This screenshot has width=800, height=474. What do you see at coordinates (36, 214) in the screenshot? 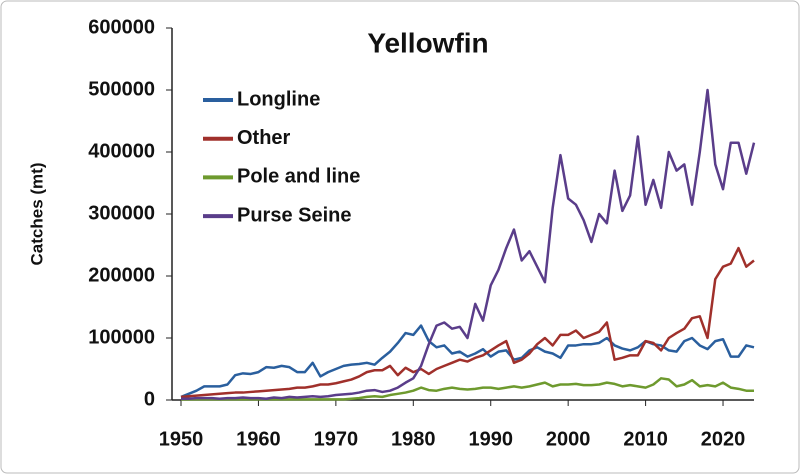
I see `y-axis-label: Catches (mt)` at bounding box center [36, 214].